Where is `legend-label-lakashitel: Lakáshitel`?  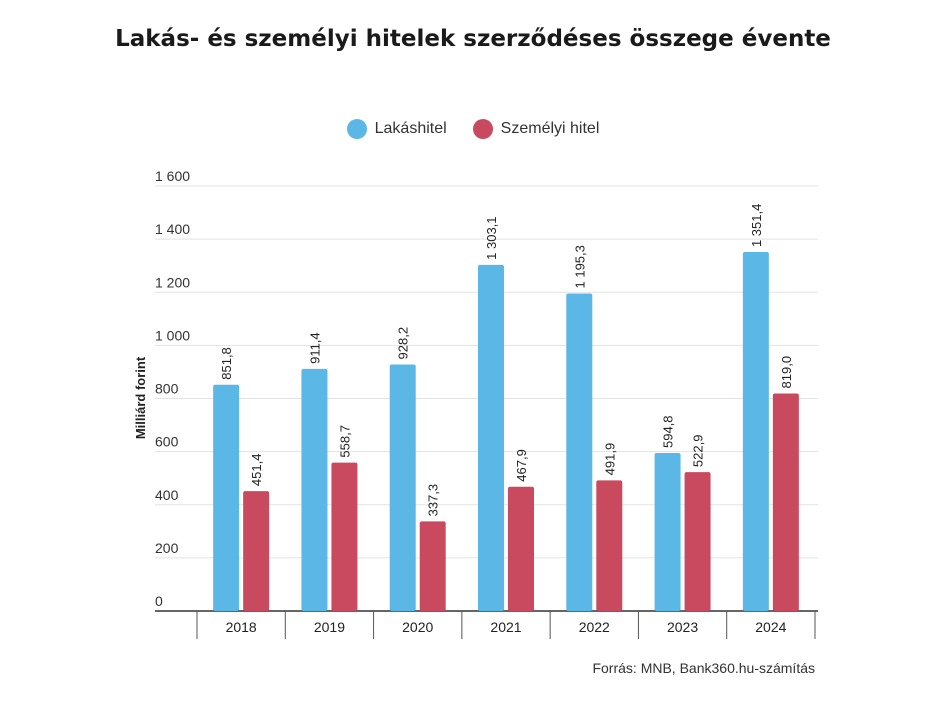
legend-label-lakashitel: Lakáshitel is located at coordinates (410, 128).